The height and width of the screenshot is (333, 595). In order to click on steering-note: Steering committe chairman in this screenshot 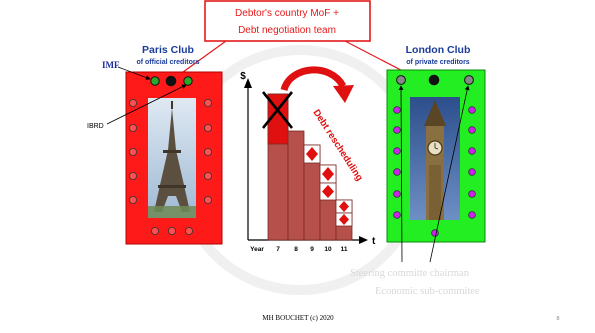, I will do `click(410, 273)`.